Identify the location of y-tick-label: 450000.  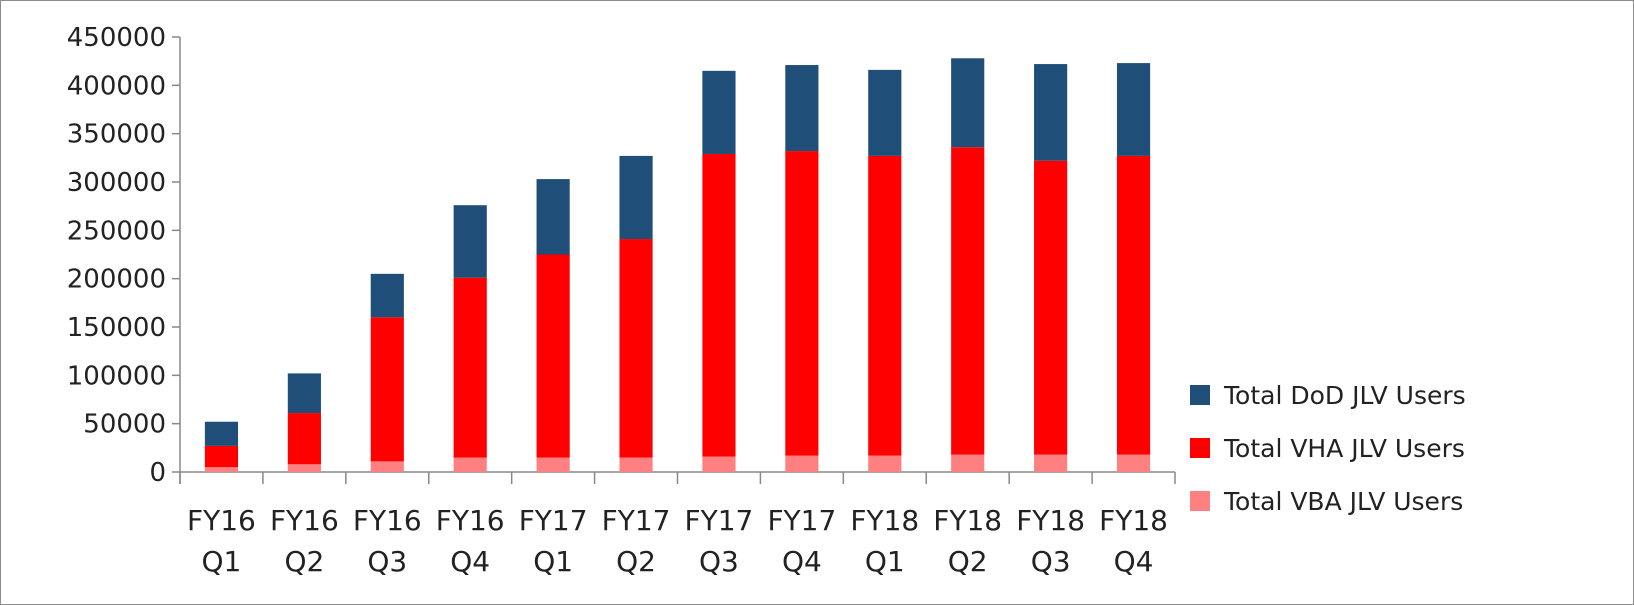
(116, 38).